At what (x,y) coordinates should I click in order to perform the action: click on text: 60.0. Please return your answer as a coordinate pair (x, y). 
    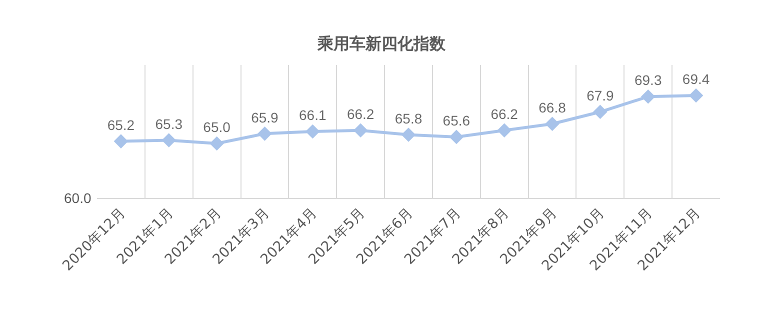
    Looking at the image, I should click on (78, 198).